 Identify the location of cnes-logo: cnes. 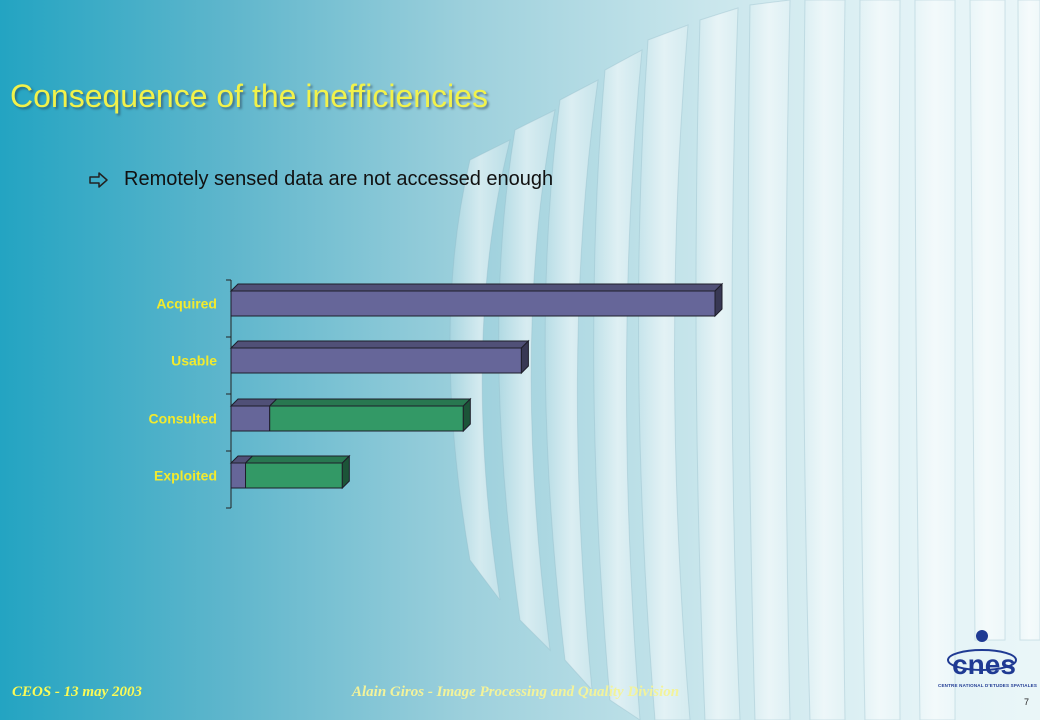
(982, 655).